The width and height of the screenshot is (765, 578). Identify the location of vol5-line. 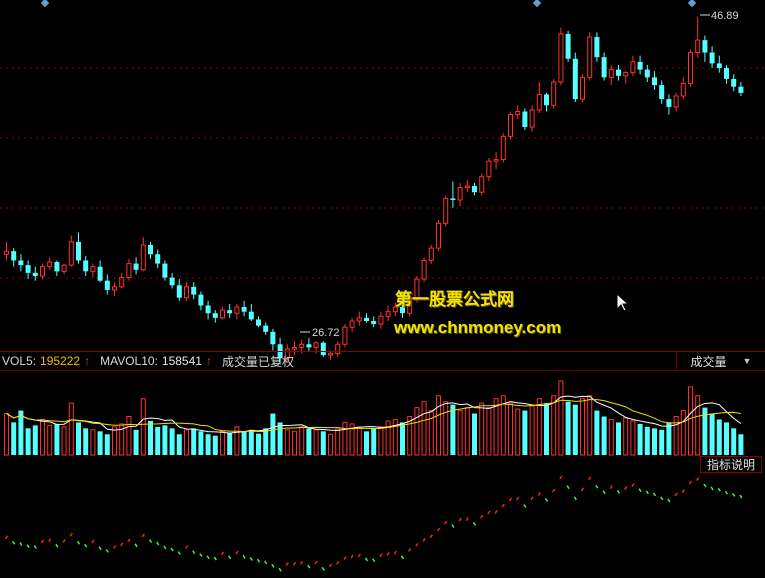
(374, 414).